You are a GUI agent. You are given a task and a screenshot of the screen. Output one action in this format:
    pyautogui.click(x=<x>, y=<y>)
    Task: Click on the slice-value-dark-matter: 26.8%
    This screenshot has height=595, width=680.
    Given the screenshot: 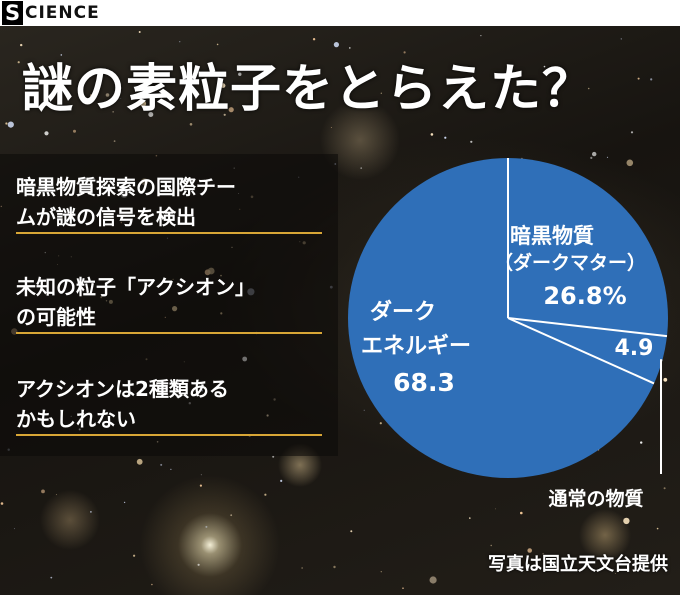 What is the action you would take?
    pyautogui.click(x=584, y=296)
    